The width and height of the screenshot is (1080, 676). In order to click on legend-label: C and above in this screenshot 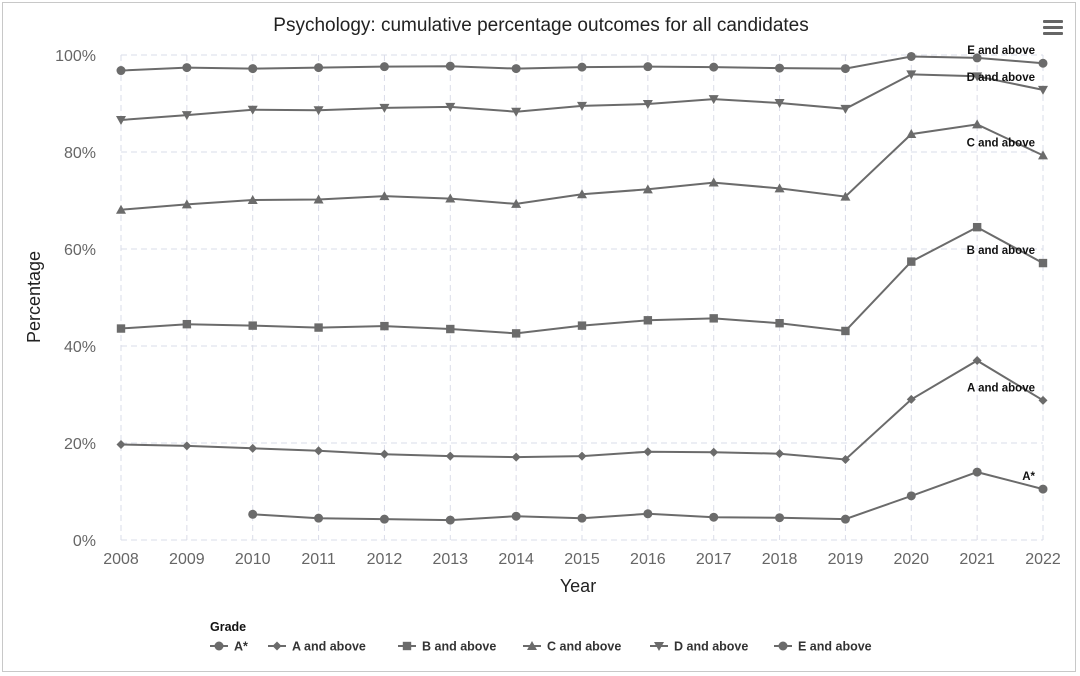, I will do `click(584, 647)`.